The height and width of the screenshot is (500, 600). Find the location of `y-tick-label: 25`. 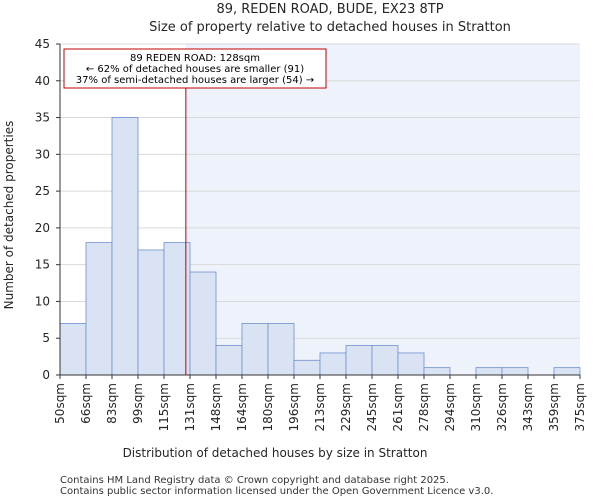

y-tick-label: 25 is located at coordinates (42, 191).